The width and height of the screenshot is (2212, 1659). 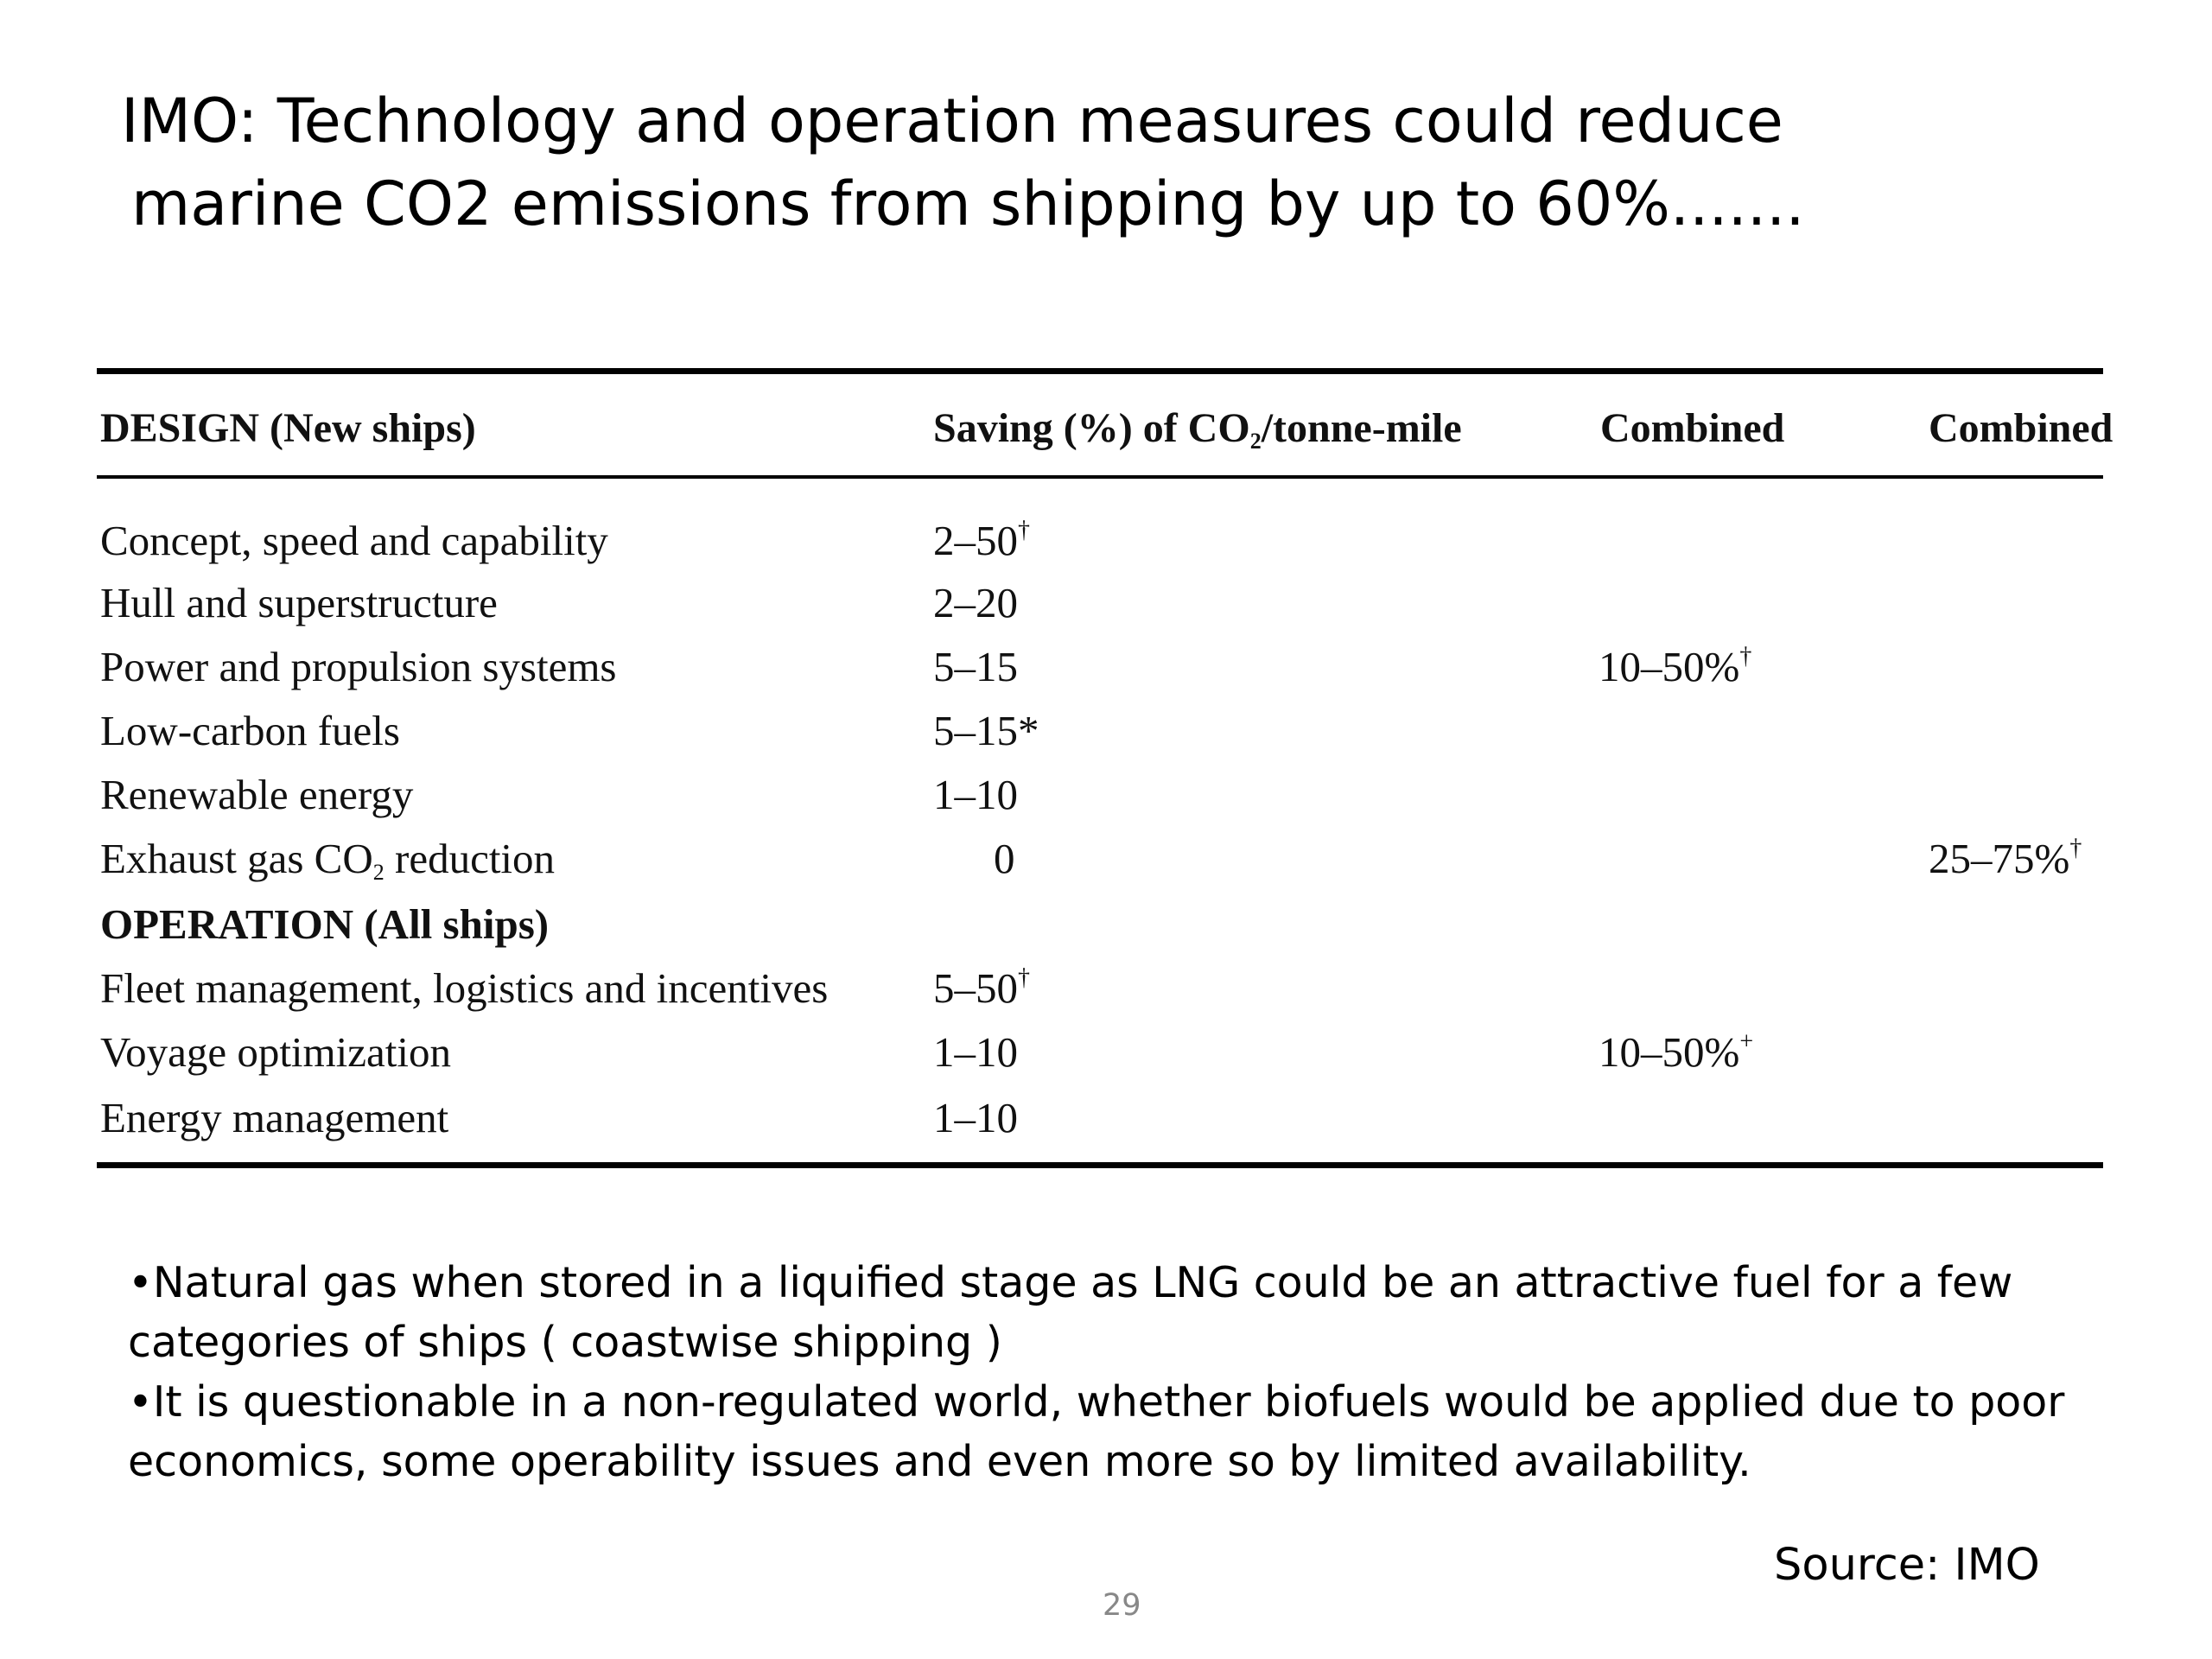 I want to click on table-row-label: Voyage optimization, so click(x=275, y=1052).